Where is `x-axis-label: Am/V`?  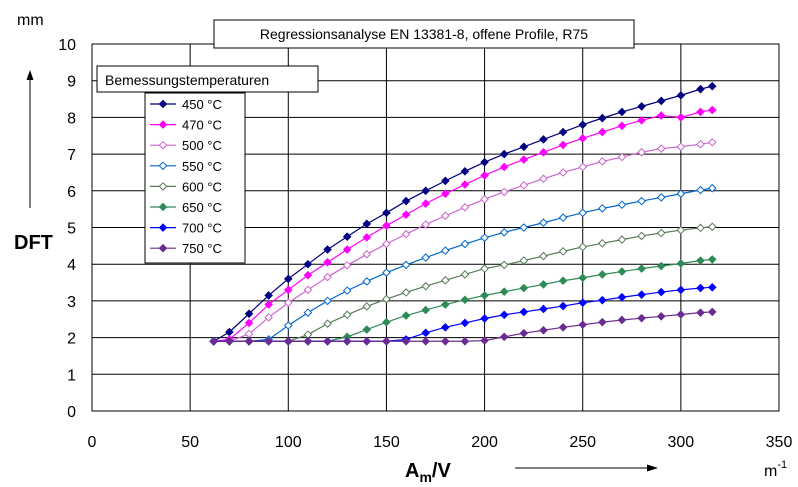 x-axis-label: Am/V is located at coordinates (428, 472).